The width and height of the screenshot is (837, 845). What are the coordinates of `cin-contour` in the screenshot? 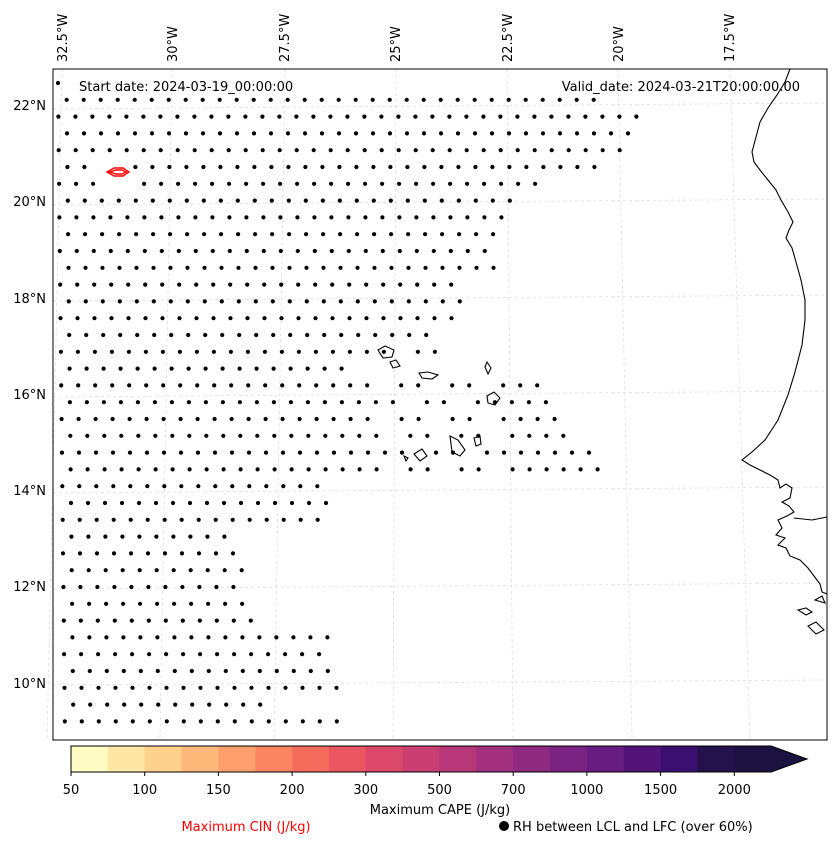 It's located at (118, 172).